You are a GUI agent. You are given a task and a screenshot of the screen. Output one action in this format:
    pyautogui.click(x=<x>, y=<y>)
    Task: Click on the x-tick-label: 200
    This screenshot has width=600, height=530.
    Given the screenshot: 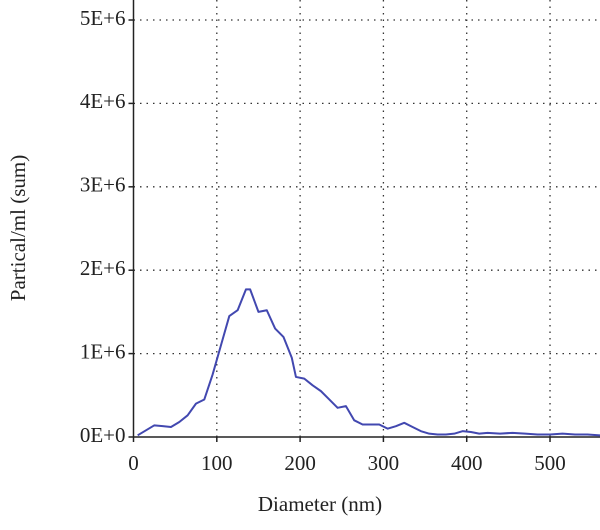 What is the action you would take?
    pyautogui.click(x=300, y=463)
    